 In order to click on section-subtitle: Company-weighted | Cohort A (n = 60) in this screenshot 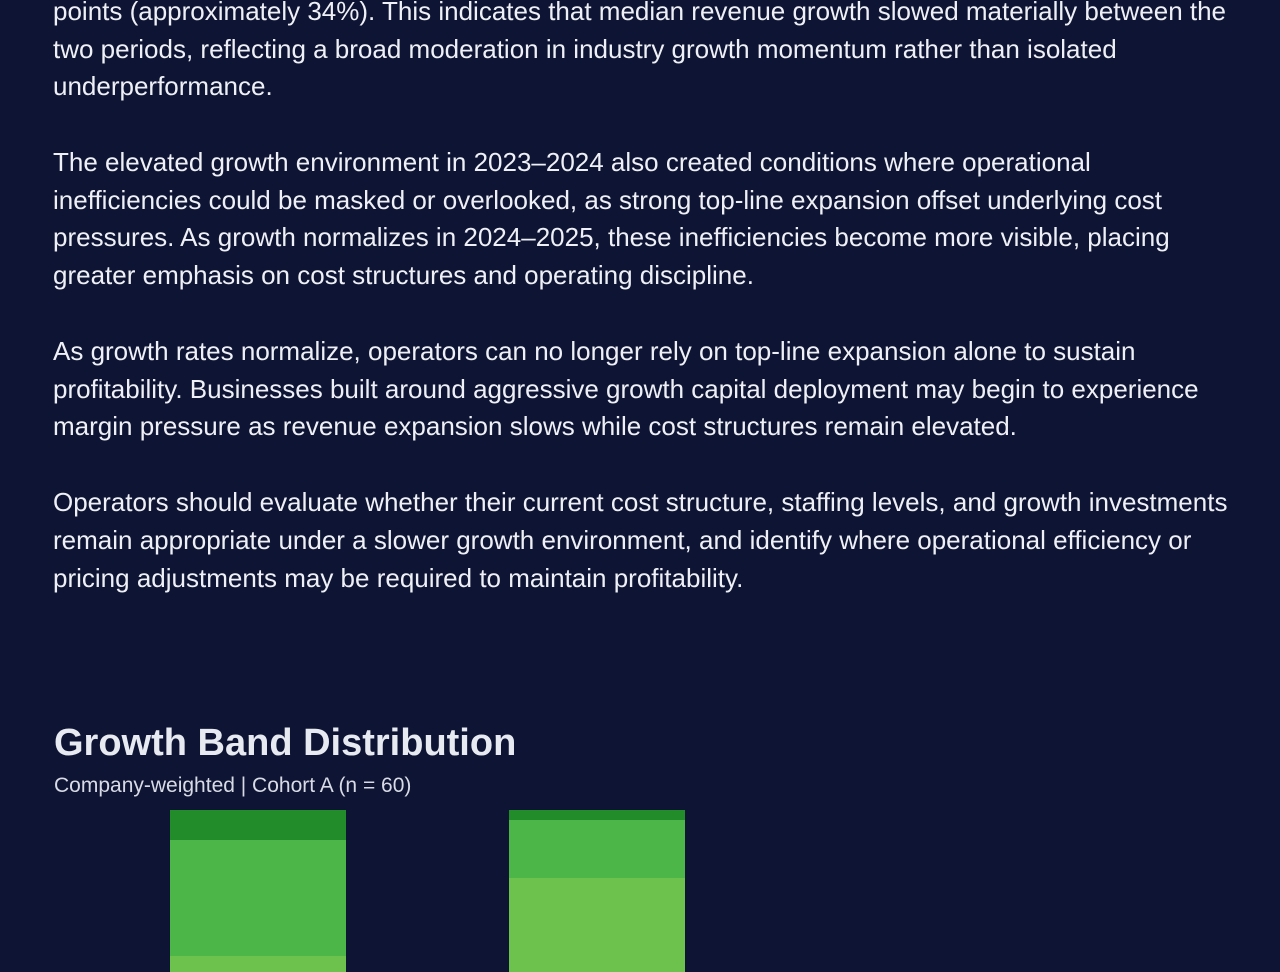, I will do `click(233, 785)`.